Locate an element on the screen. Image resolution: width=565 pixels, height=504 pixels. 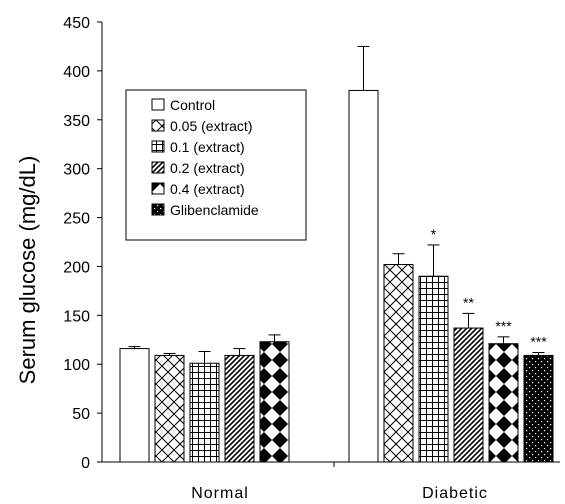
significance-mark: ** is located at coordinates (468, 302).